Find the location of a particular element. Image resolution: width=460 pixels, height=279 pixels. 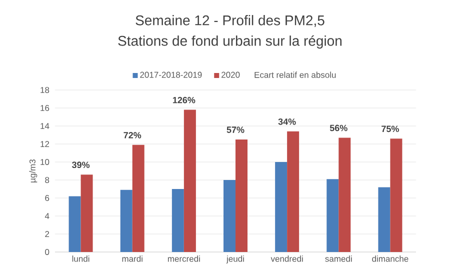

chart-subtitle: Stations de fond urbain sur la région is located at coordinates (230, 42).